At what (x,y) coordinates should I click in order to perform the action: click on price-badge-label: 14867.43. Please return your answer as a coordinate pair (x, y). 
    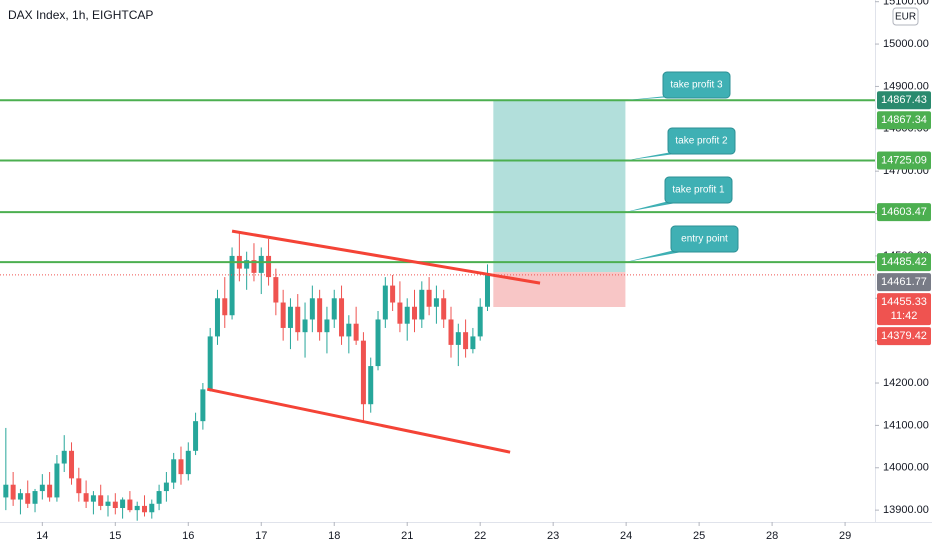
    Looking at the image, I should click on (904, 100).